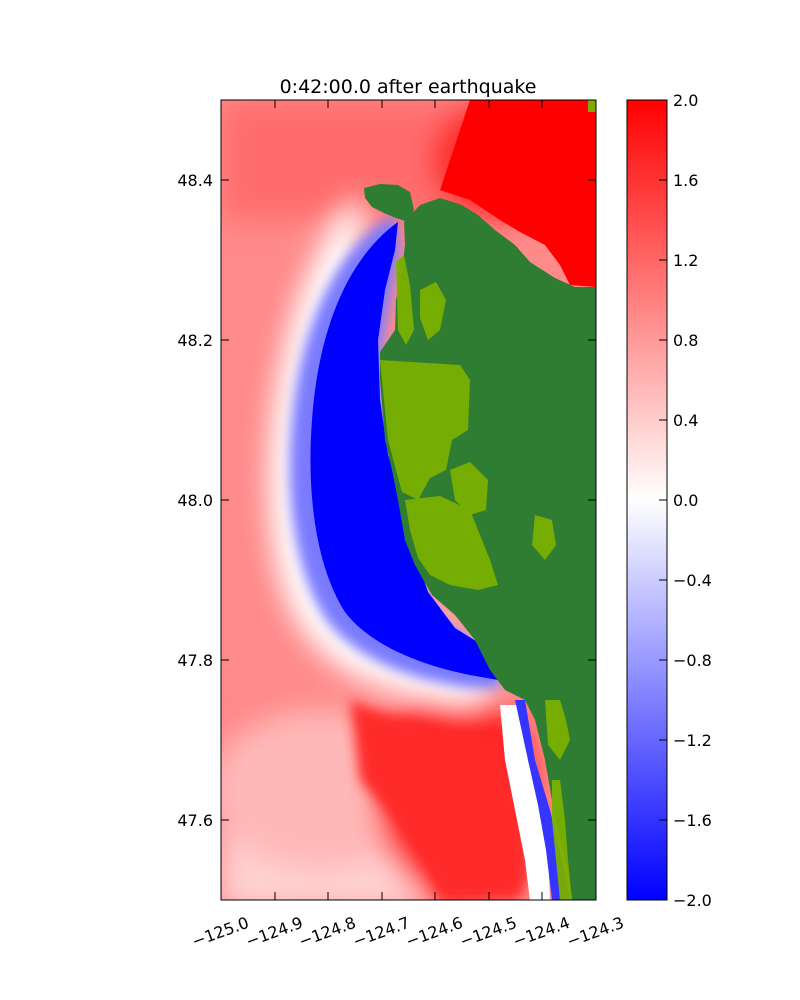 The width and height of the screenshot is (800, 1000). What do you see at coordinates (327, 932) in the screenshot?
I see `x-tick-label: −124.8` at bounding box center [327, 932].